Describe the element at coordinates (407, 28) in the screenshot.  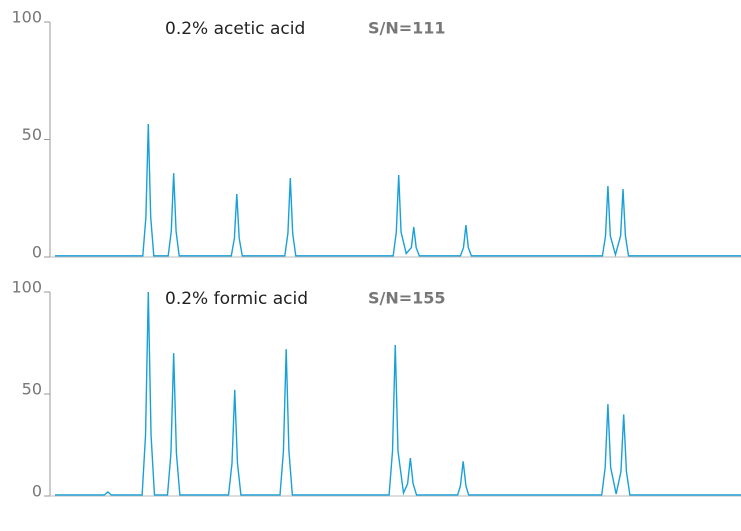
I see `annotation: S/N=111` at that location.